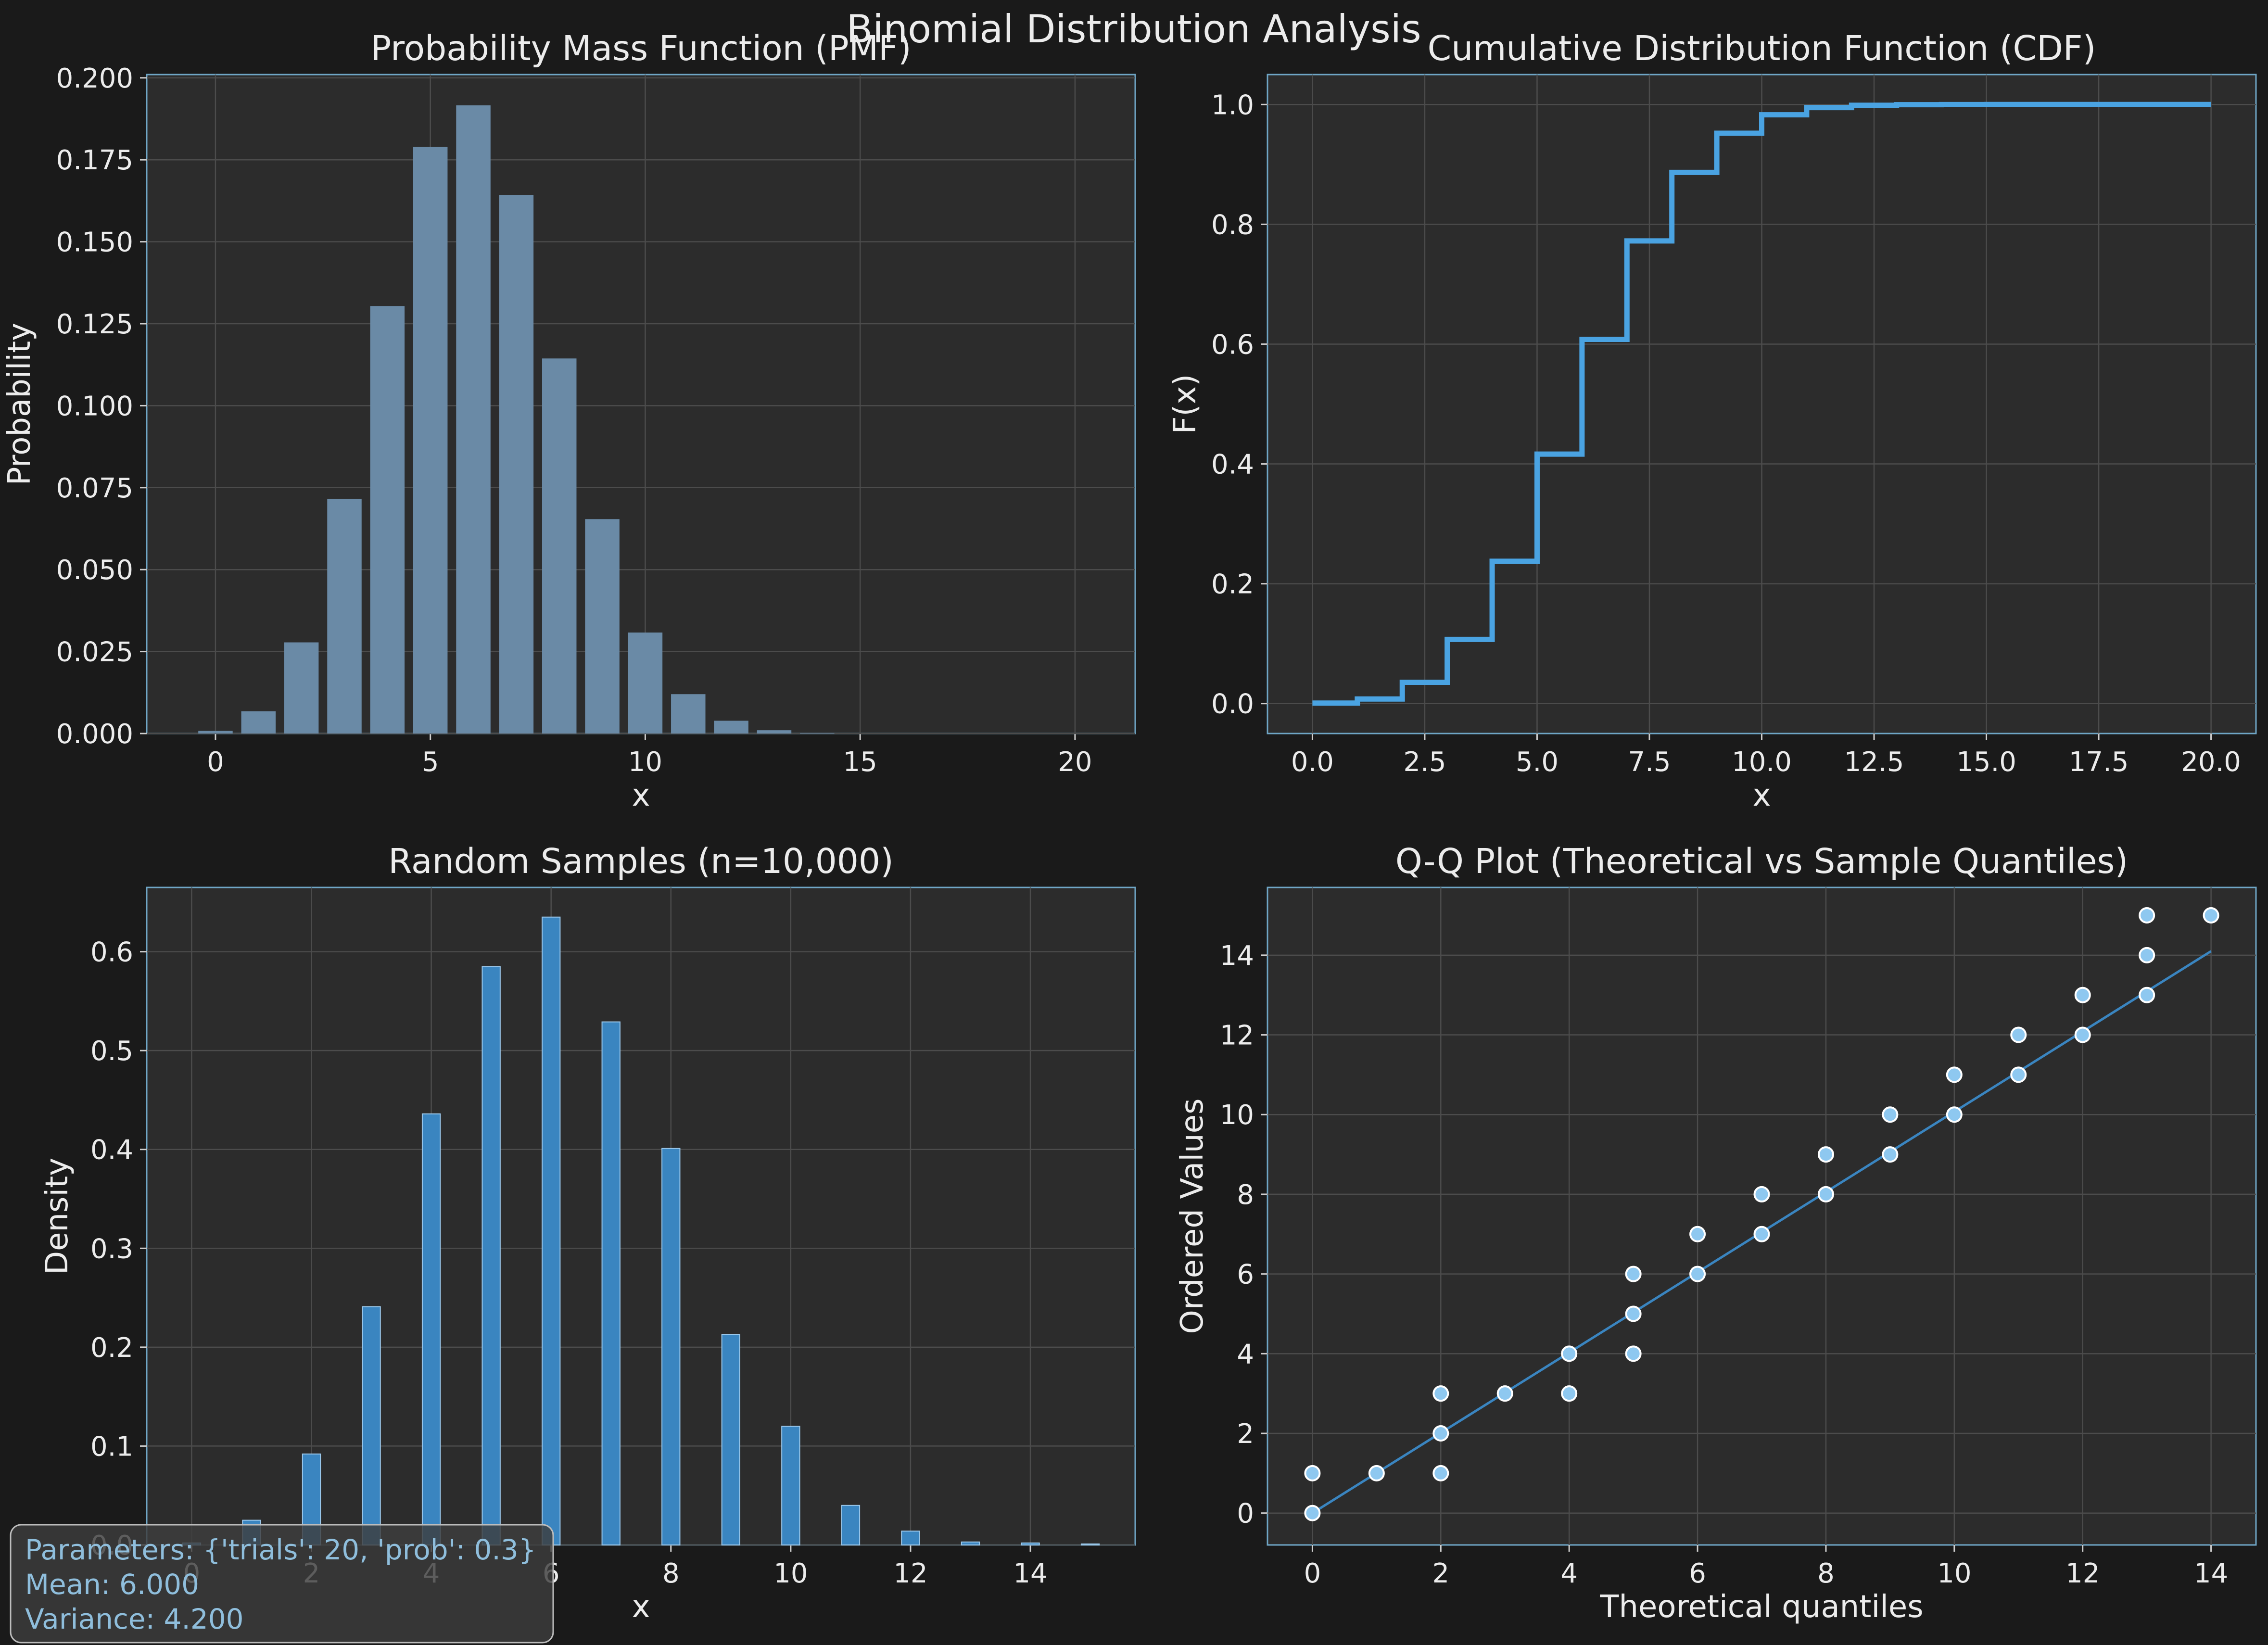  I want to click on cdf-y-tick-label: 0.6, so click(1233, 344).